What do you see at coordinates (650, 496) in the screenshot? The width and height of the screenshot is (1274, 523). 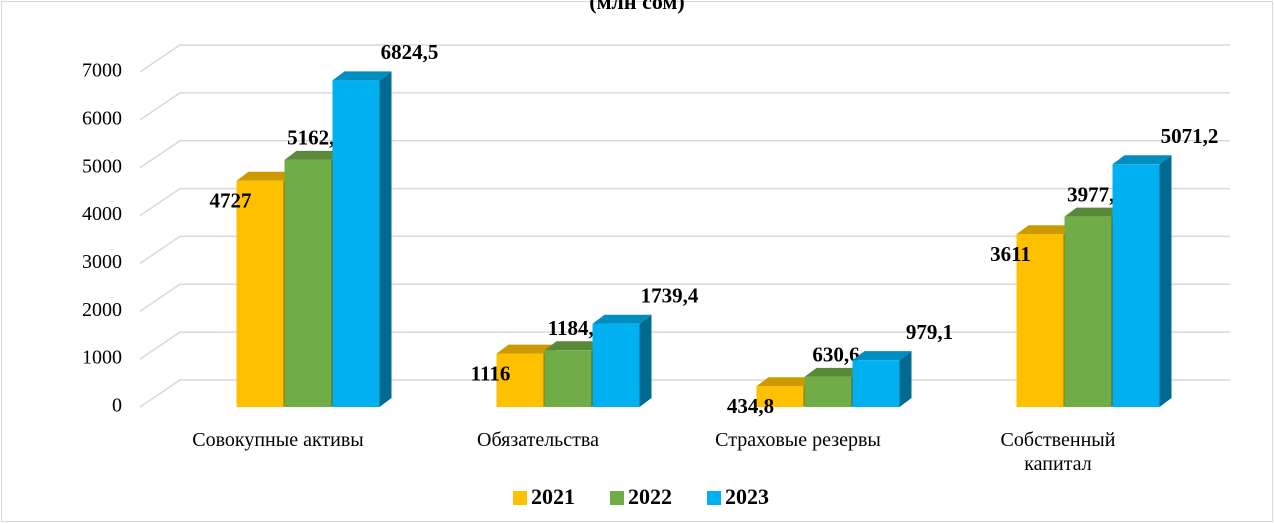 I see `legend-label: 2022` at bounding box center [650, 496].